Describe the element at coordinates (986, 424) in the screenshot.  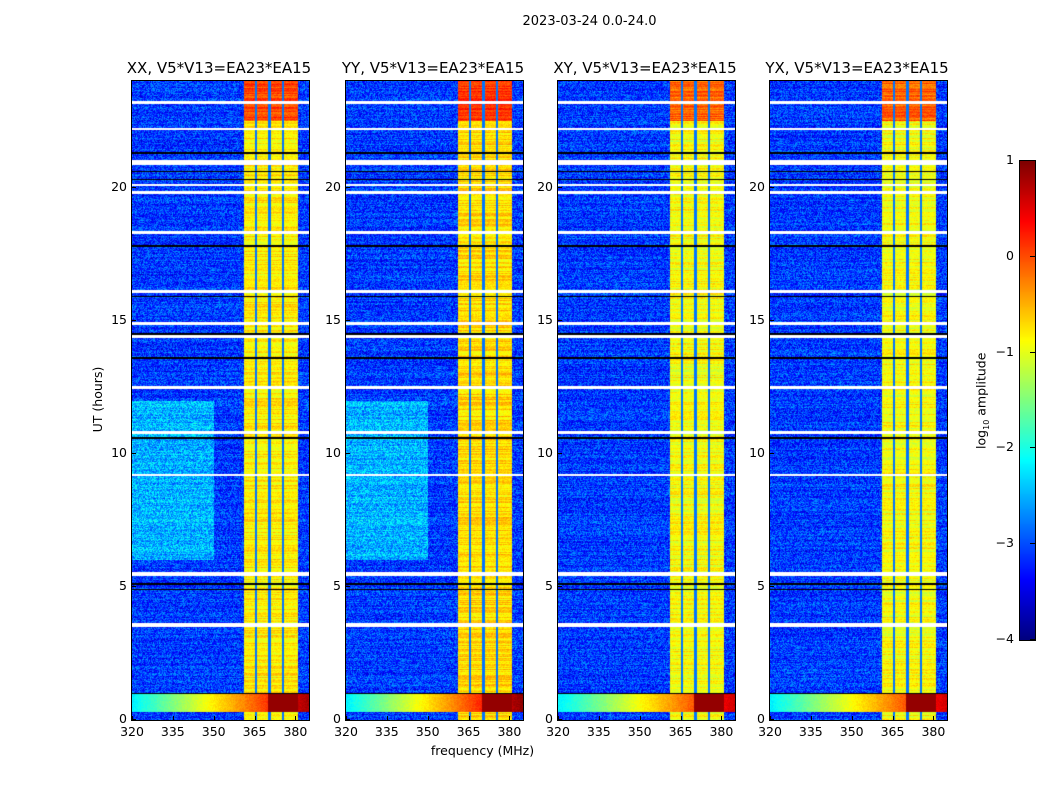
I see `colorbar-label-sub: 10` at that location.